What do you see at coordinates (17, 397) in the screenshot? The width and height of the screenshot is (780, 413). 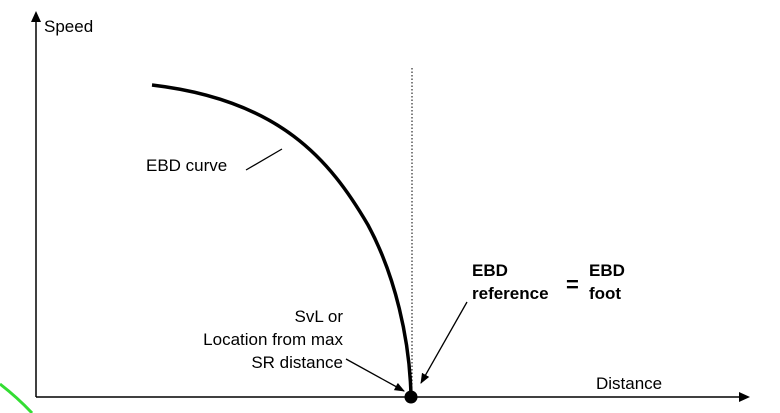 I see `corner-mark` at bounding box center [17, 397].